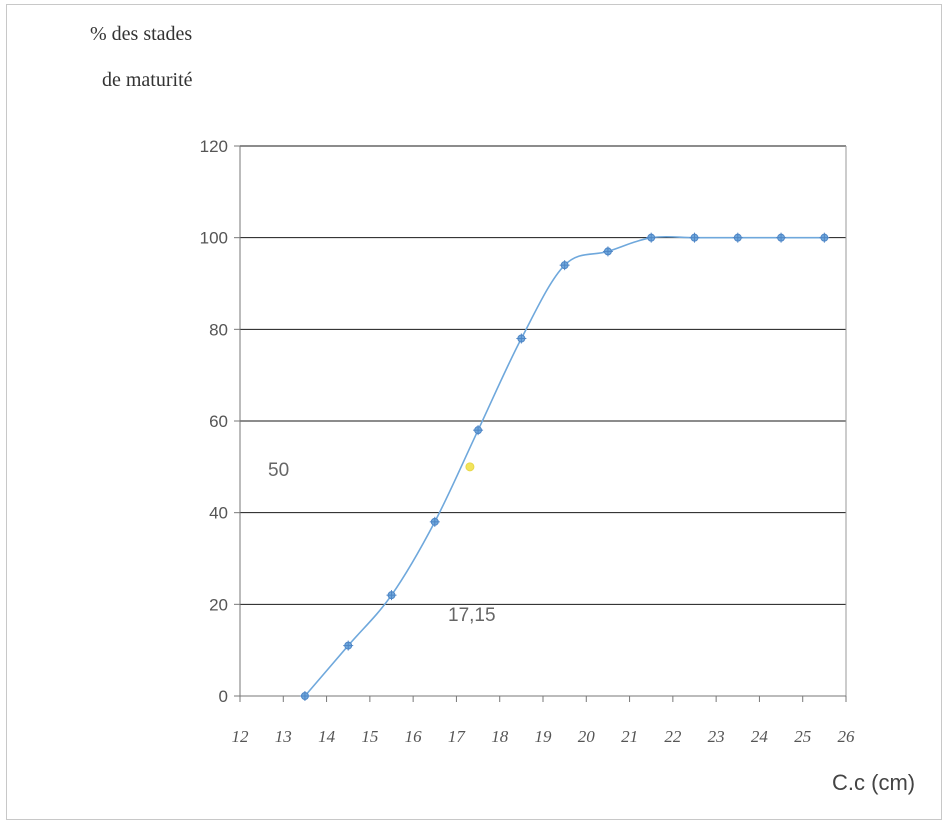  I want to click on y-tick-label-40: 40, so click(218, 513).